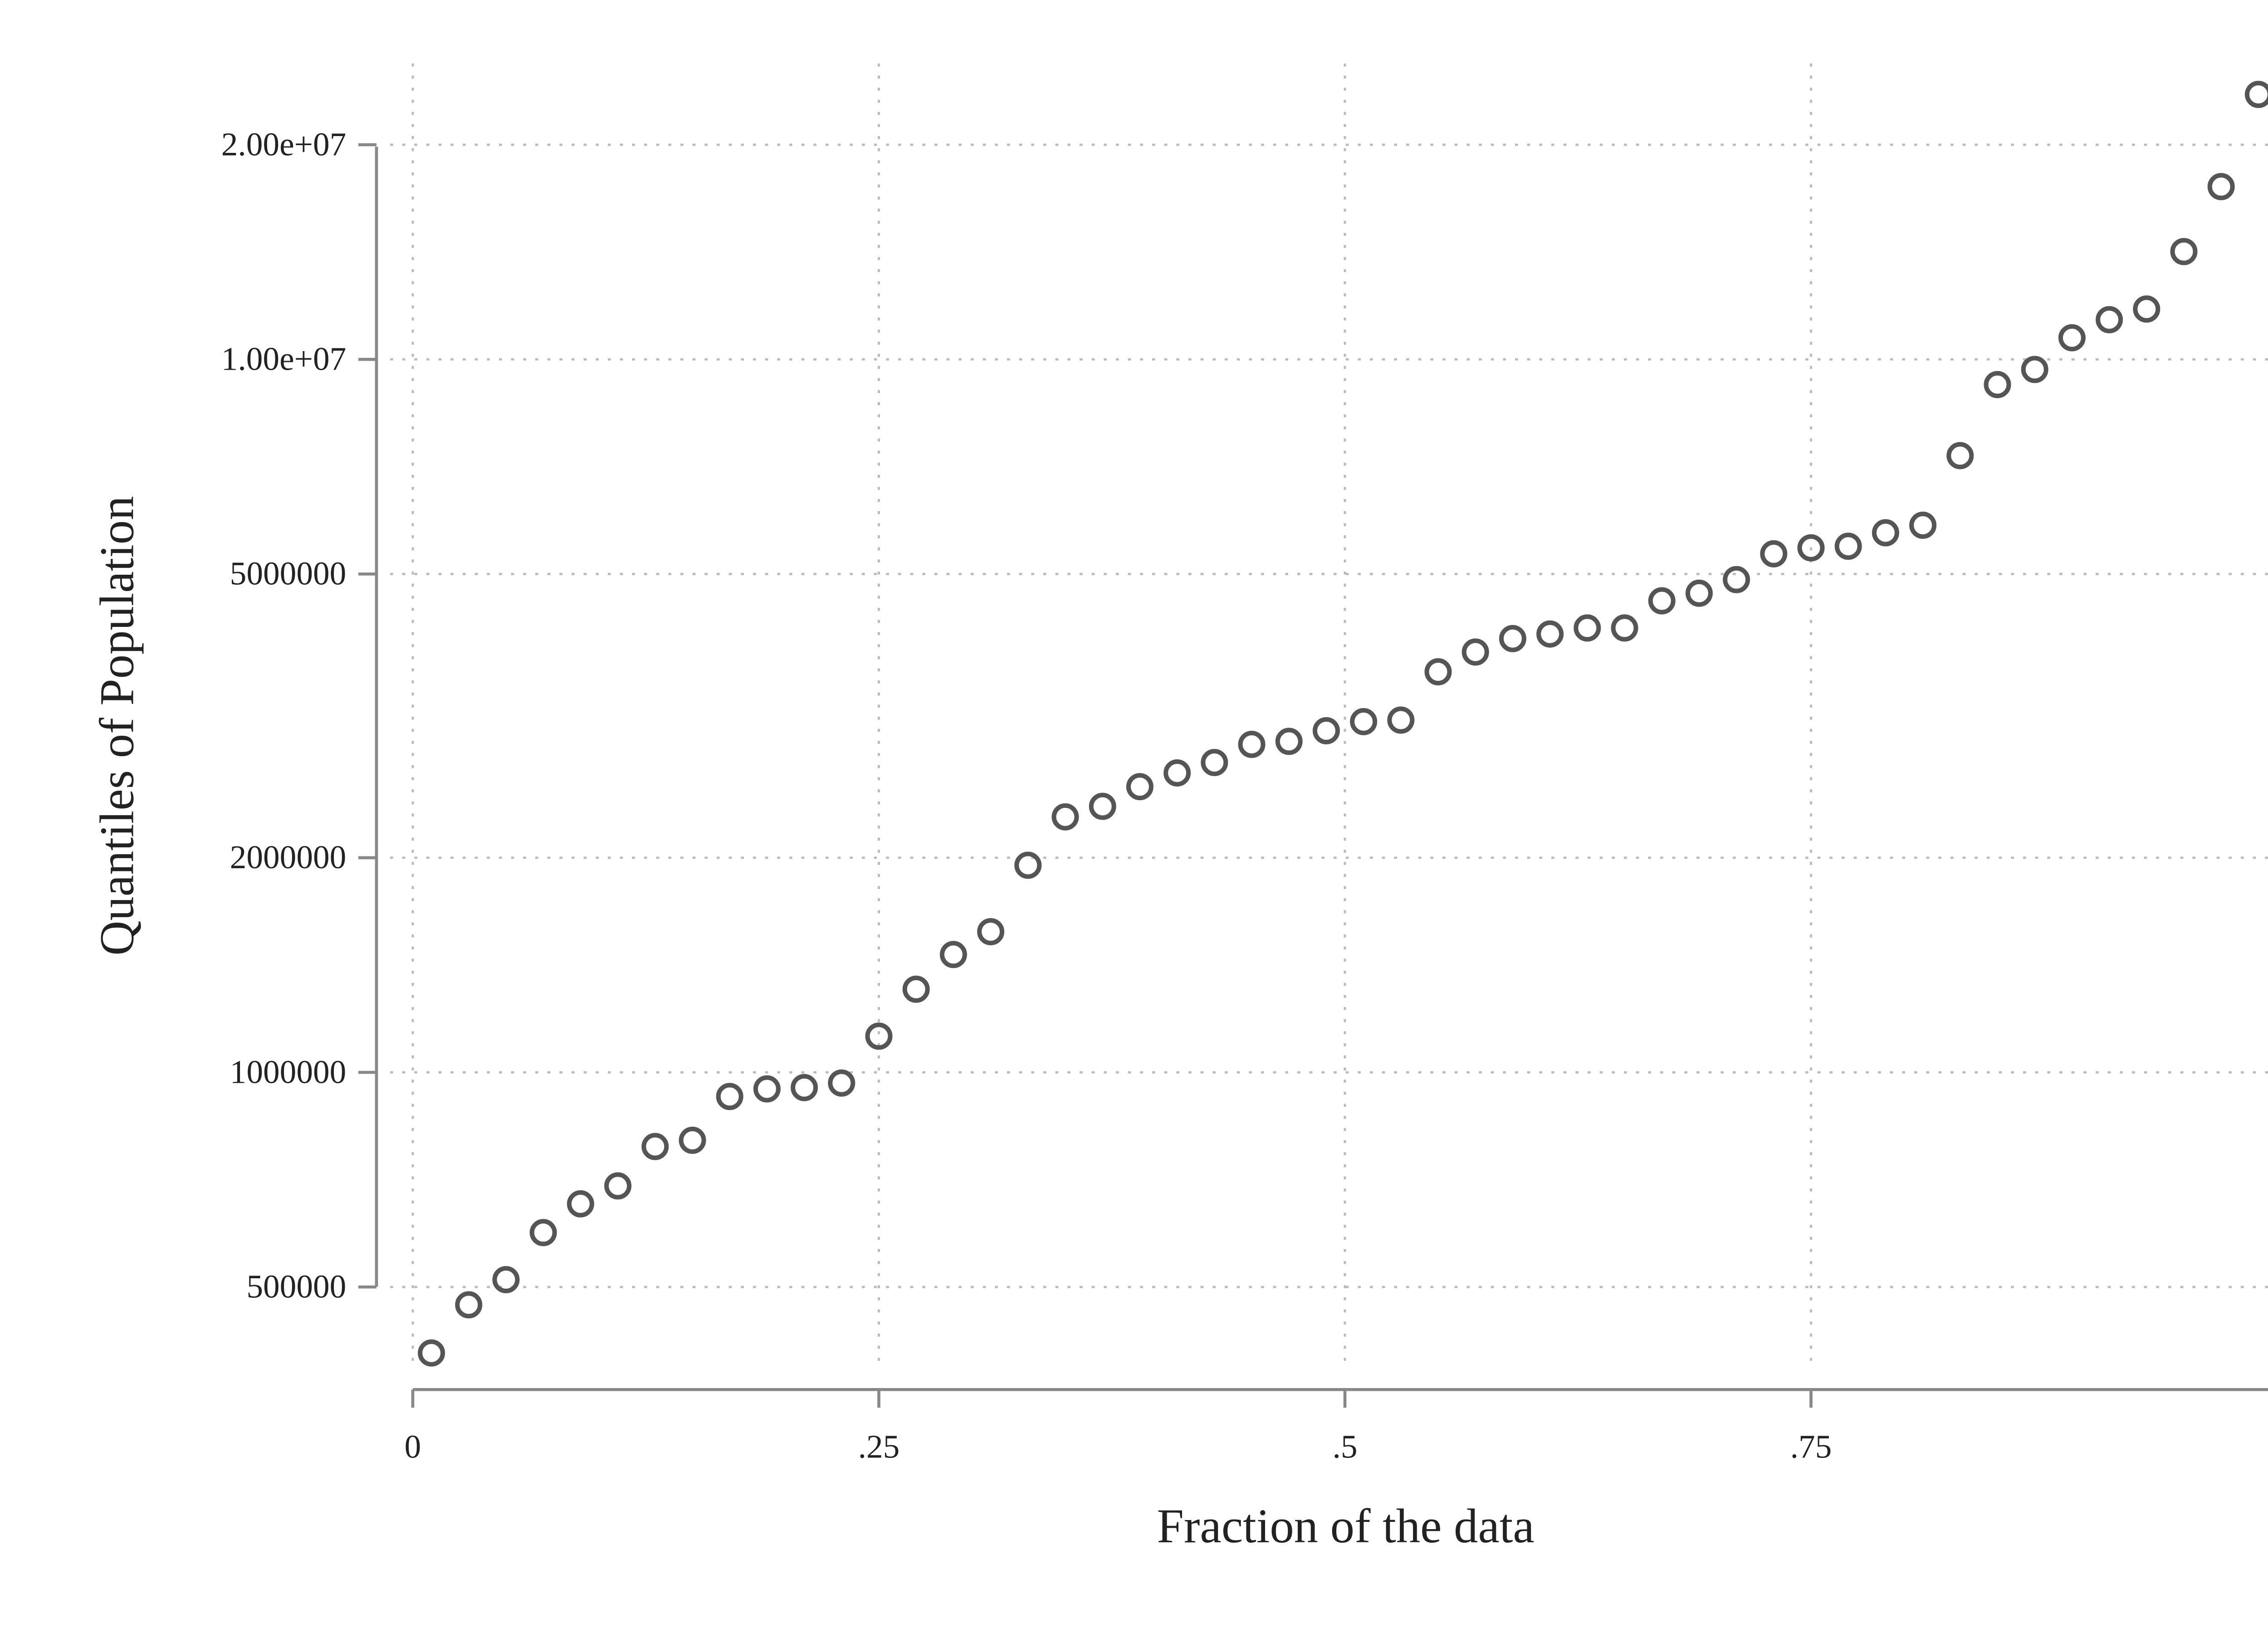 This screenshot has height=1633, width=2268. What do you see at coordinates (1811, 1446) in the screenshot?
I see `x-tick-label: .75` at bounding box center [1811, 1446].